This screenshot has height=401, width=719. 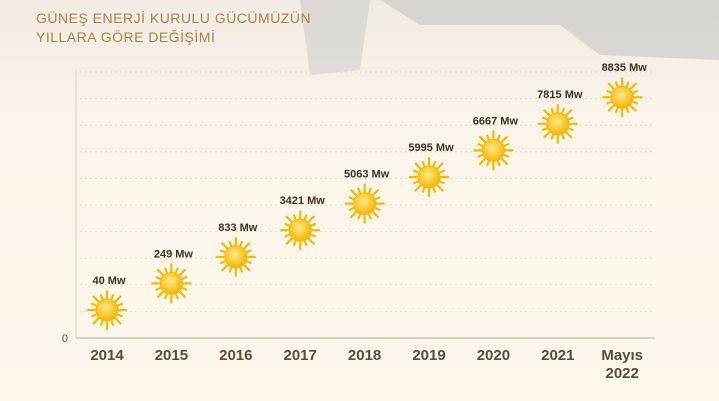 What do you see at coordinates (622, 364) in the screenshot?
I see `x-tick-label: Mayıs 2022` at bounding box center [622, 364].